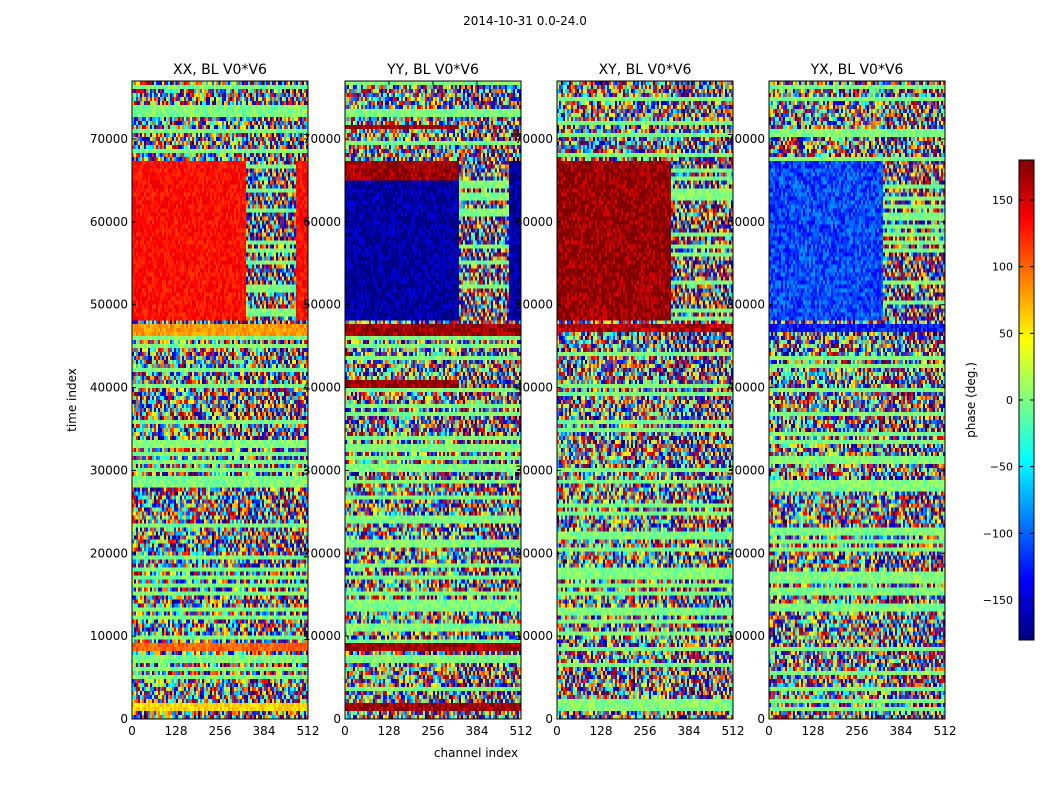 This screenshot has width=1050, height=800. What do you see at coordinates (72, 400) in the screenshot?
I see `y-axis-label: time index` at bounding box center [72, 400].